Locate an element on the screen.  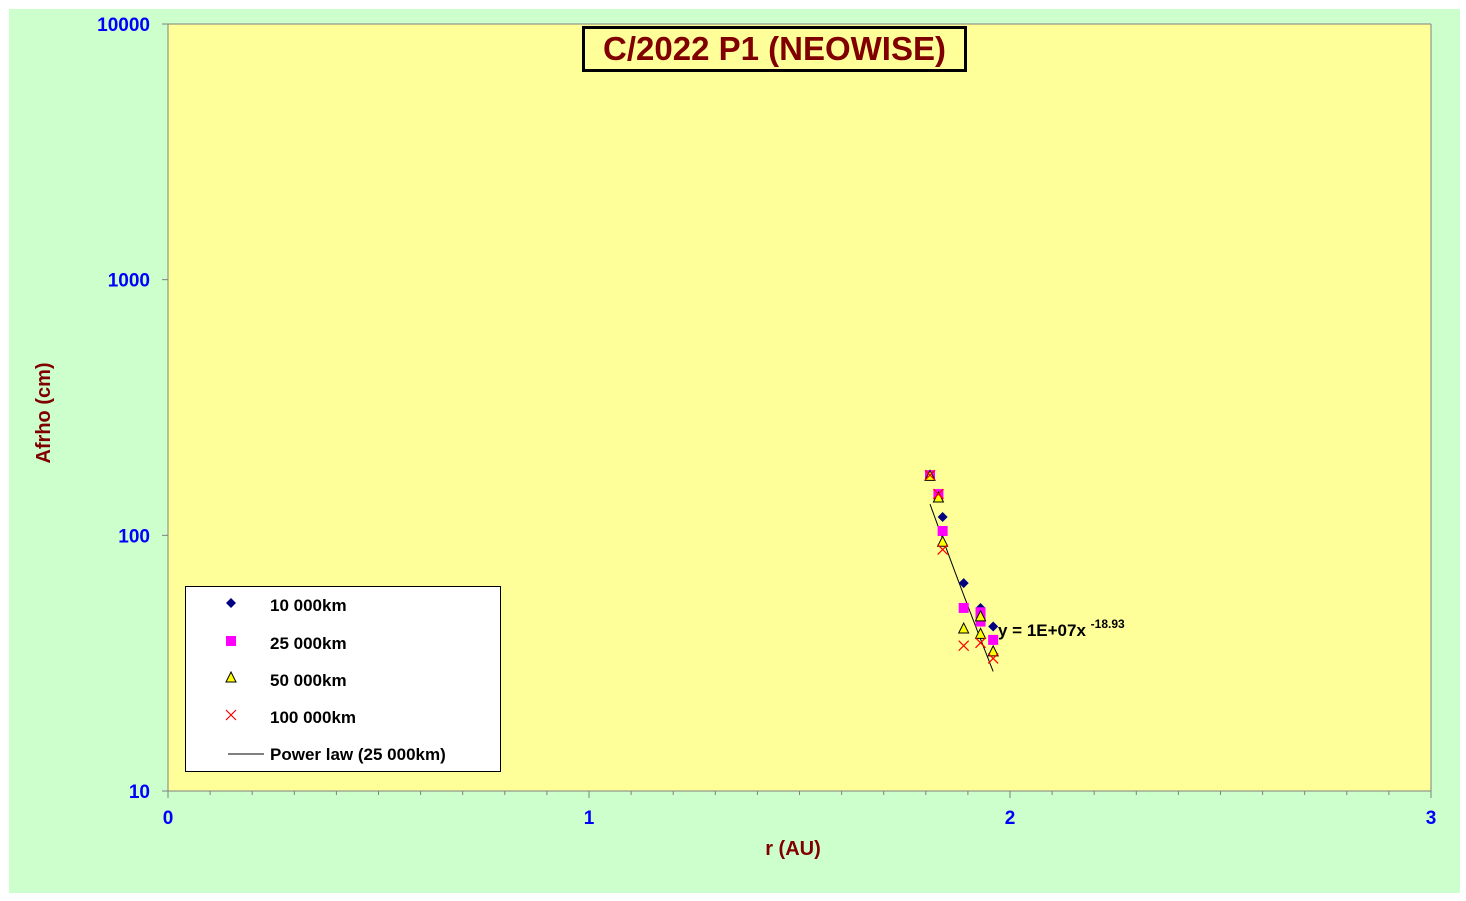
legend-label: 10 000km is located at coordinates (308, 605).